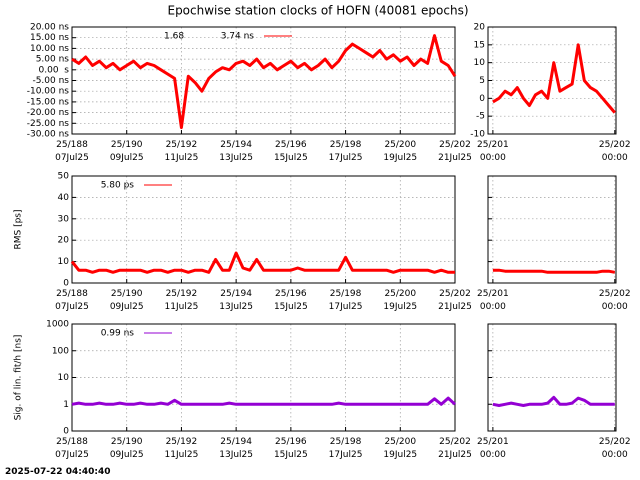 The height and width of the screenshot is (480, 640). Describe the element at coordinates (48, 124) in the screenshot. I see `y-tick-label: -25.00 ns` at that location.